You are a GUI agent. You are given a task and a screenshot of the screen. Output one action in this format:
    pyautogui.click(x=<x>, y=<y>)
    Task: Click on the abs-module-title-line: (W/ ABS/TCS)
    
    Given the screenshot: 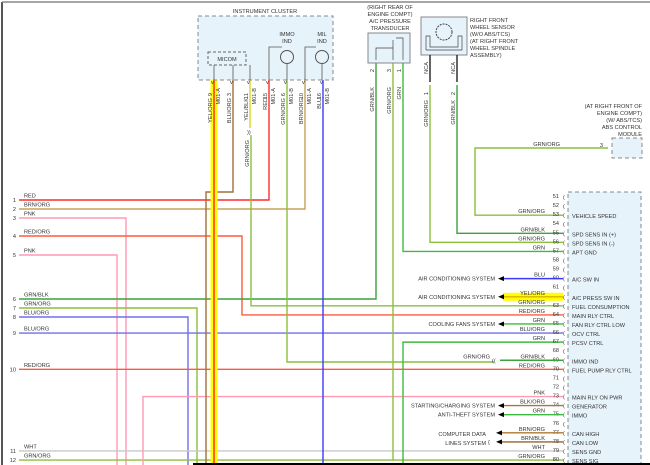 What is the action you would take?
    pyautogui.click(x=624, y=121)
    